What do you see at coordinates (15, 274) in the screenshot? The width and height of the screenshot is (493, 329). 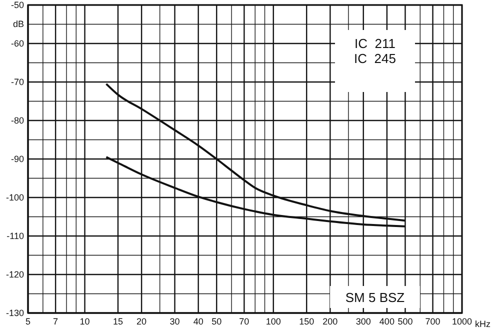 I see `y-tick-label: -120` at bounding box center [15, 274].